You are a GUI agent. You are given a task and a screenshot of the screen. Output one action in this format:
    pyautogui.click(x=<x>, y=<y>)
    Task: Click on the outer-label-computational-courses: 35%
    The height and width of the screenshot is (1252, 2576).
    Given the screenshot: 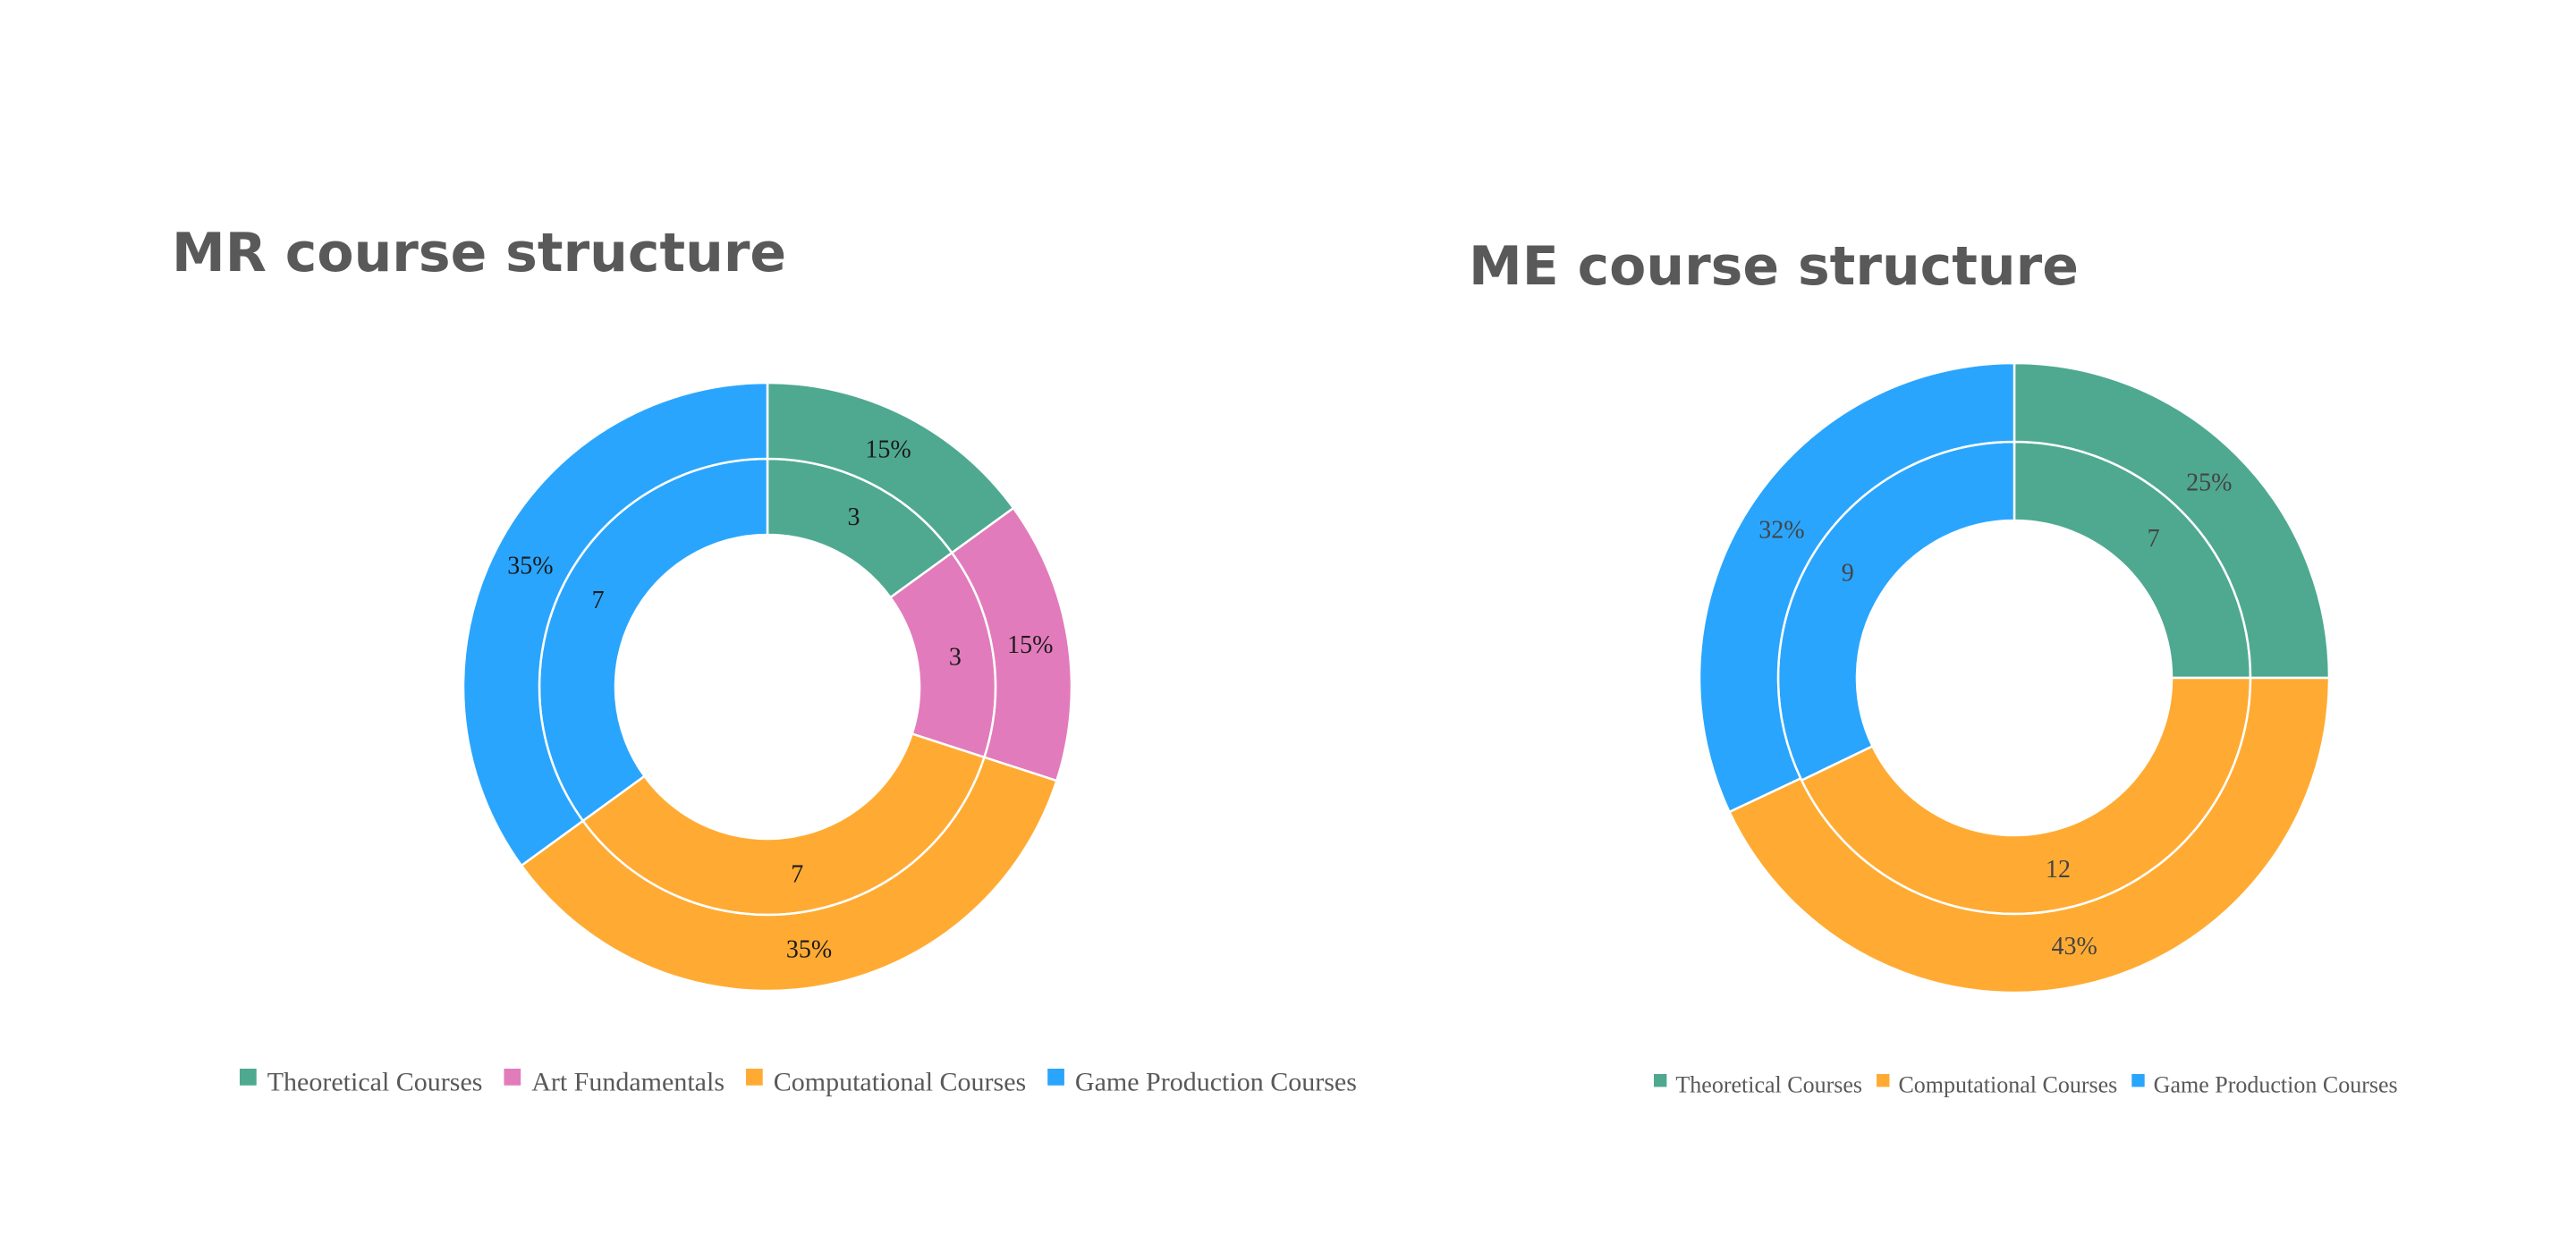 What is the action you would take?
    pyautogui.click(x=809, y=949)
    